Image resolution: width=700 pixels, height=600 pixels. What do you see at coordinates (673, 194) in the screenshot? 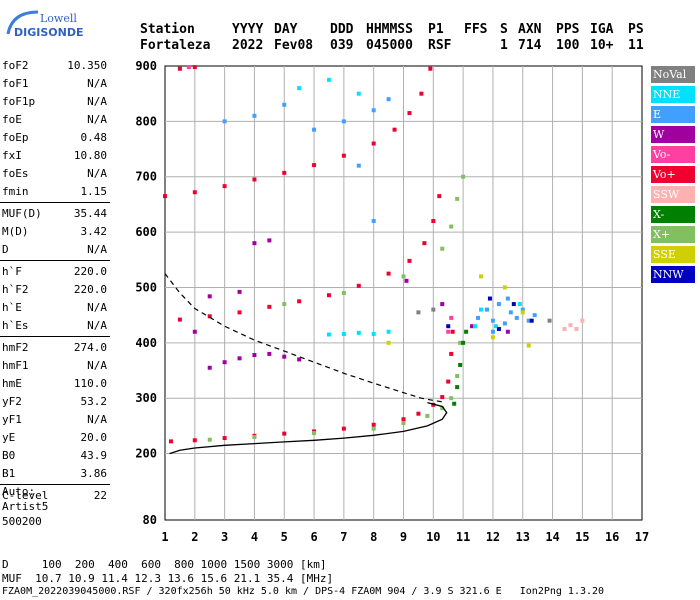
I see `legend-item-ssw: SSW` at bounding box center [673, 194].